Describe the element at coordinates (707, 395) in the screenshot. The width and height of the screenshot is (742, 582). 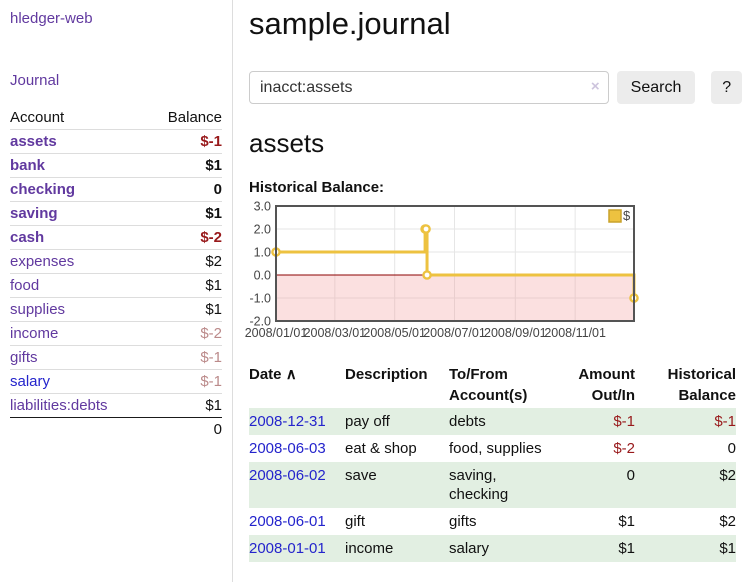
I see `col-header-line2: Balance` at that location.